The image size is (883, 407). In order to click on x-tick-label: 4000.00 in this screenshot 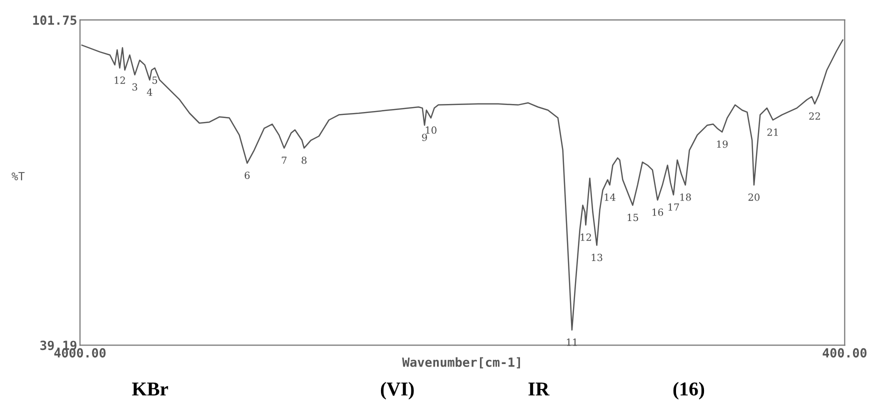, I will do `click(80, 353)`.